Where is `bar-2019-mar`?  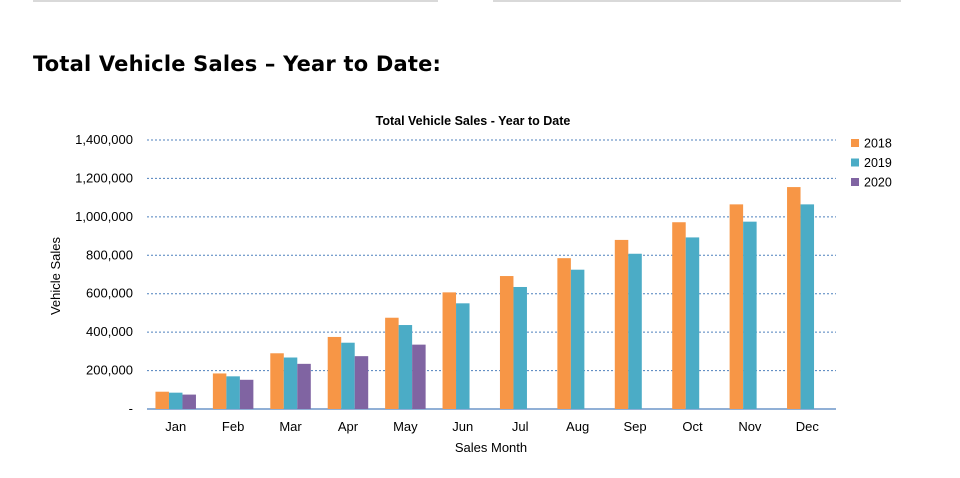
bar-2019-mar is located at coordinates (290, 383).